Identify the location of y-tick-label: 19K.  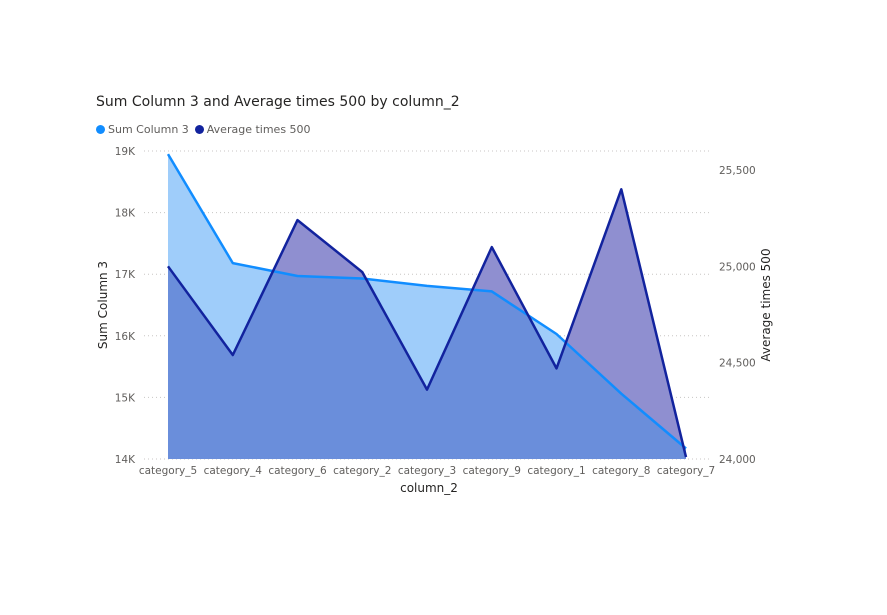
(125, 152).